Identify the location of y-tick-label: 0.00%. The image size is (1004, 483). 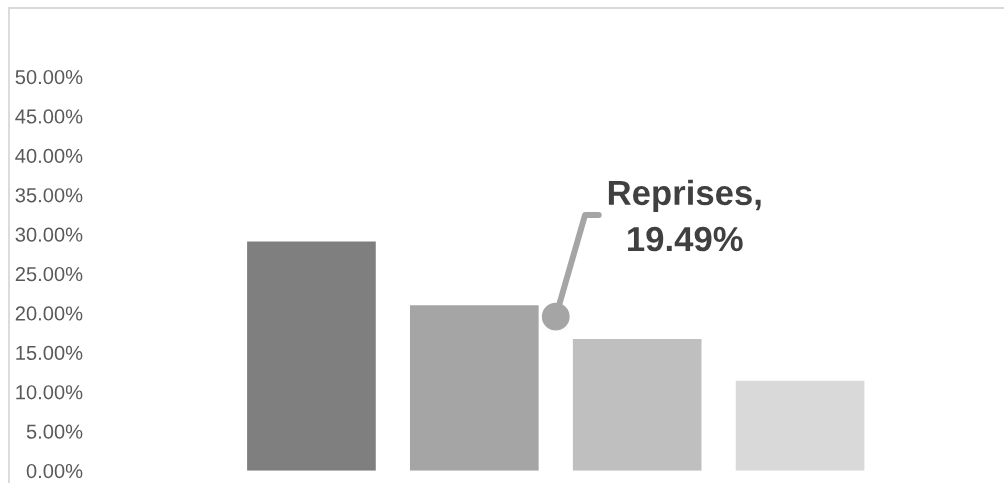
(54, 471).